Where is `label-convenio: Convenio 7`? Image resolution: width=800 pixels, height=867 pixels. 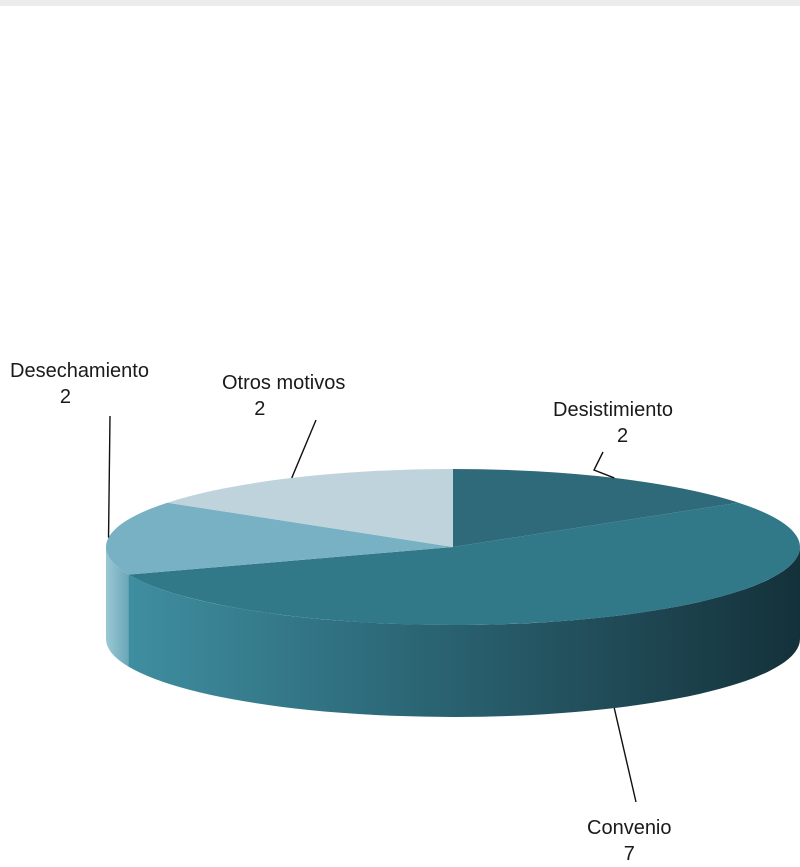
label-convenio: Convenio 7 is located at coordinates (629, 841).